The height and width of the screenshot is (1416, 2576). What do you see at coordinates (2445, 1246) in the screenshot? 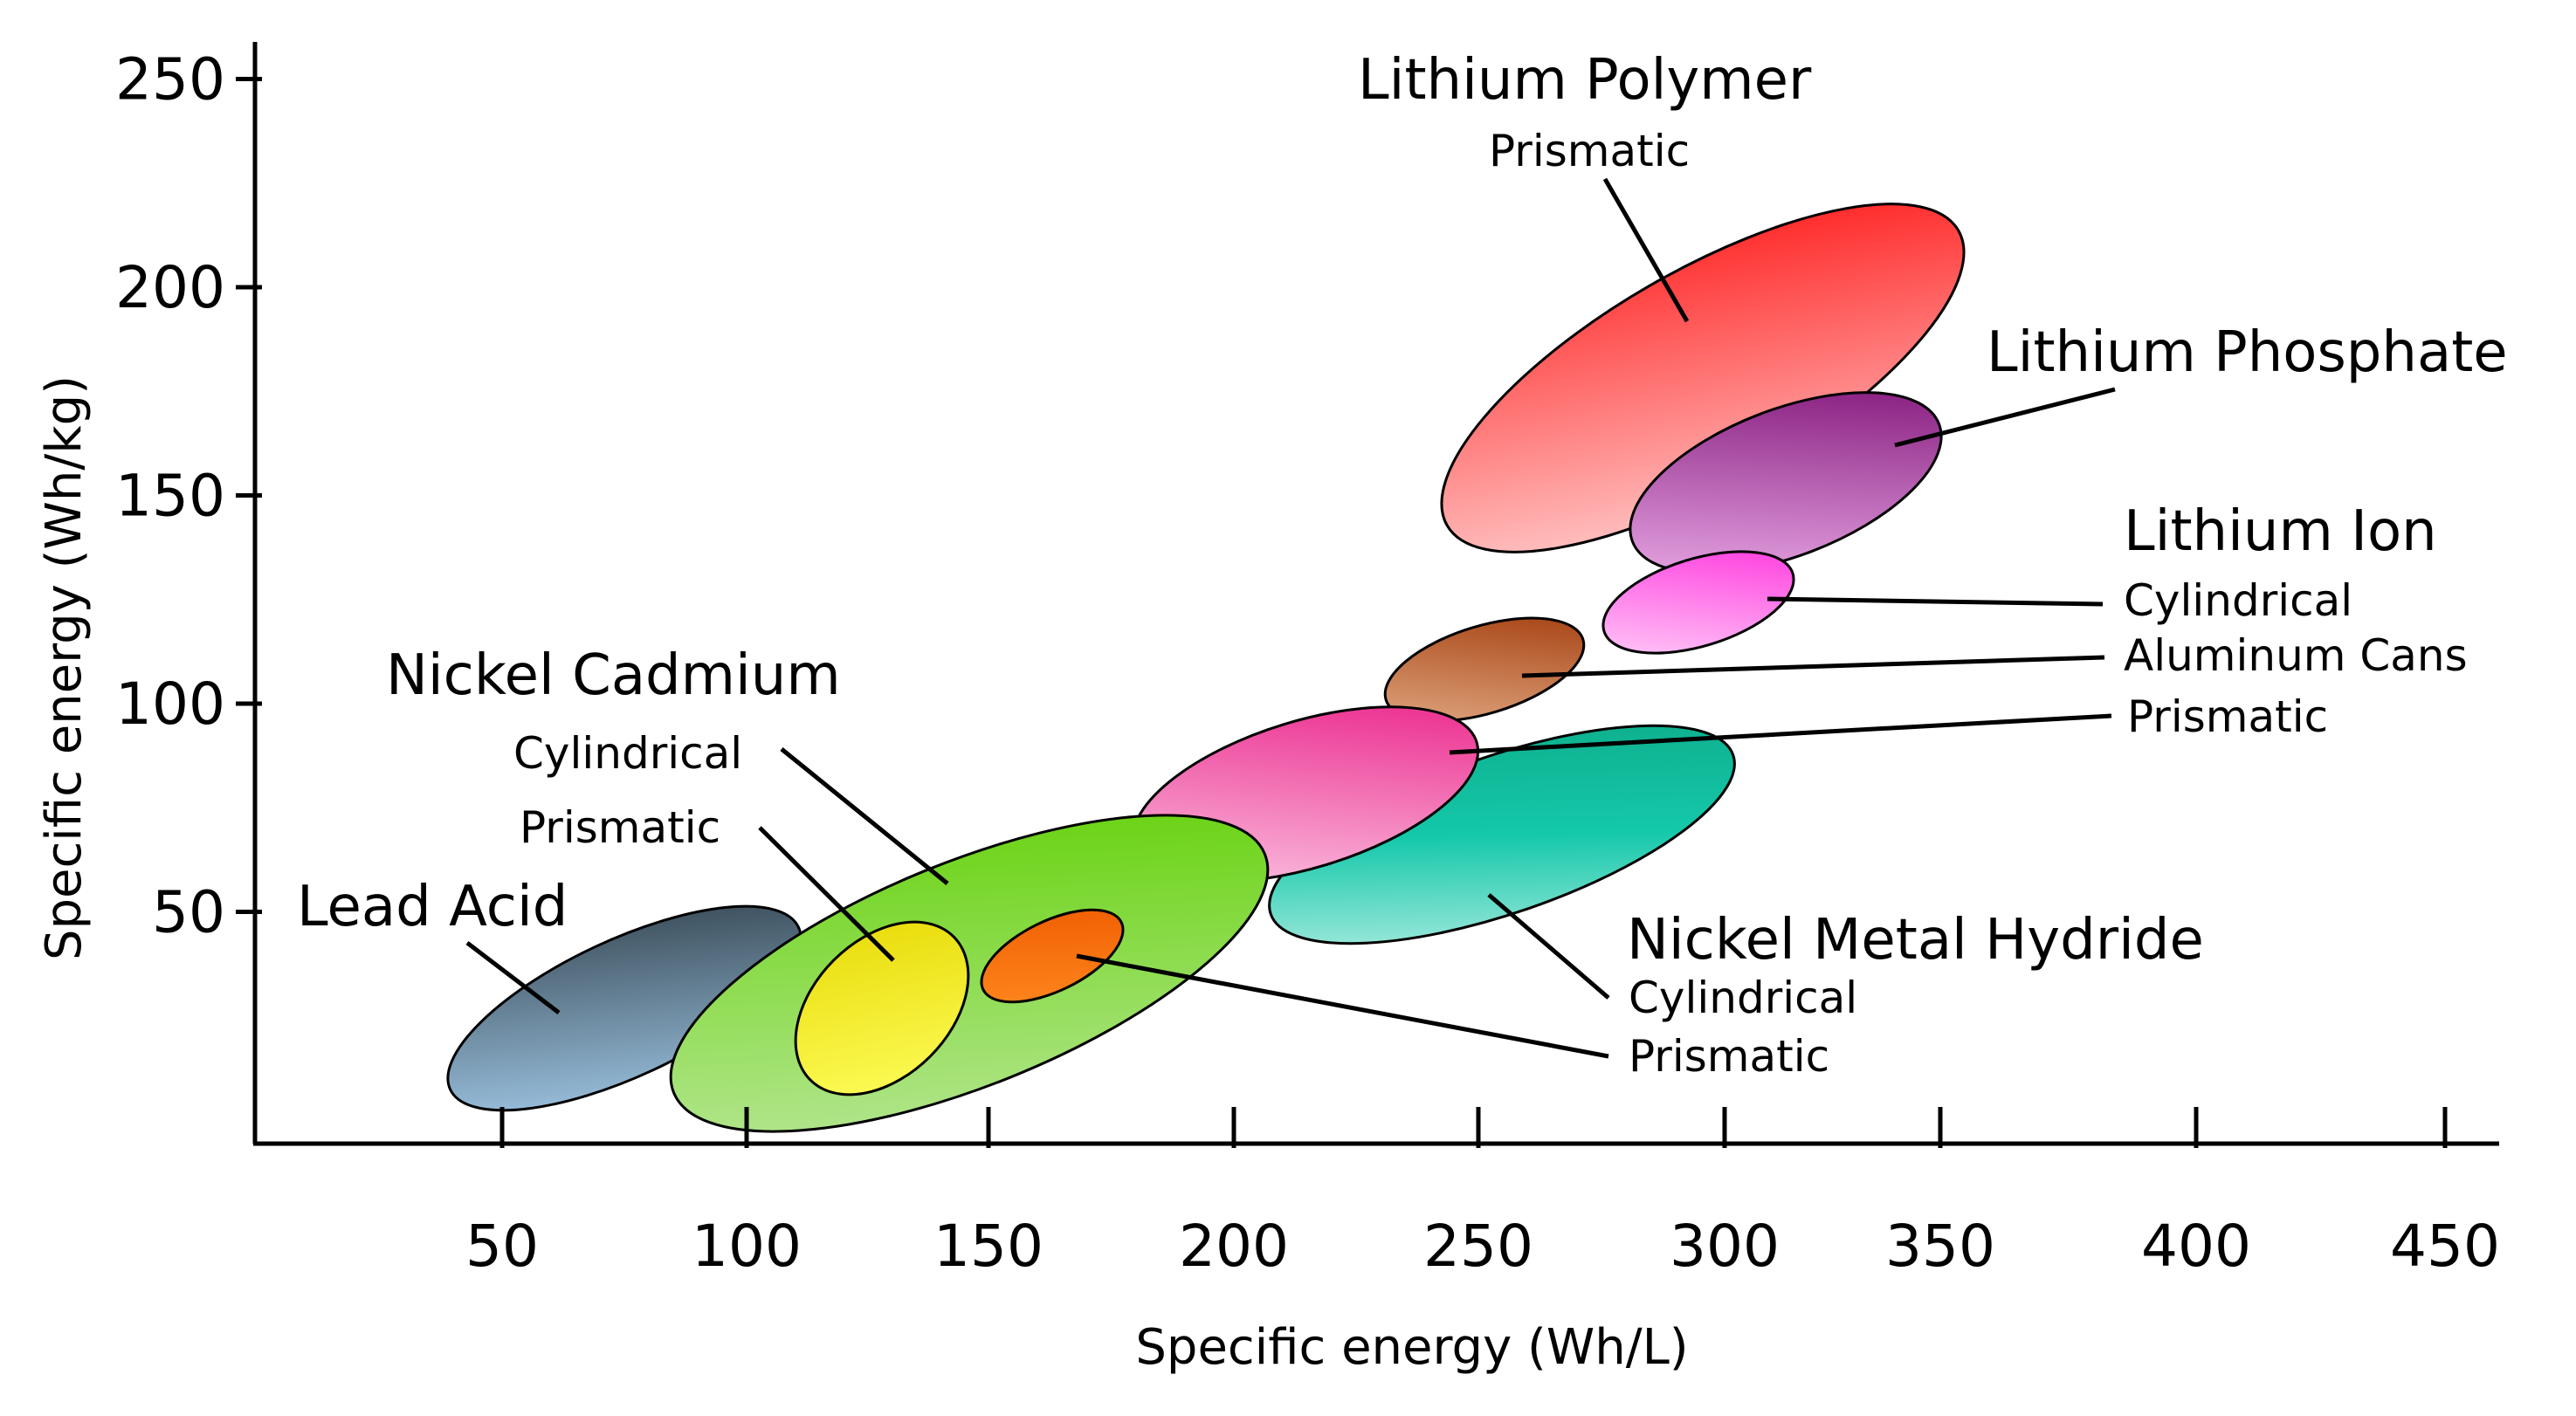
I see `x-tick-label-450: 450` at bounding box center [2445, 1246].